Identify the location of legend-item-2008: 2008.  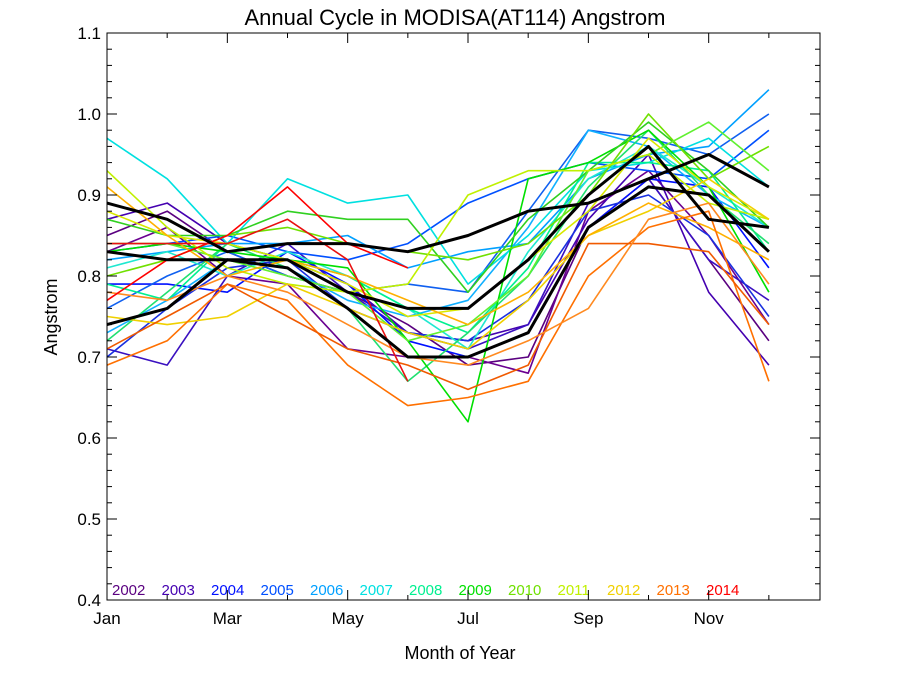
(425, 590).